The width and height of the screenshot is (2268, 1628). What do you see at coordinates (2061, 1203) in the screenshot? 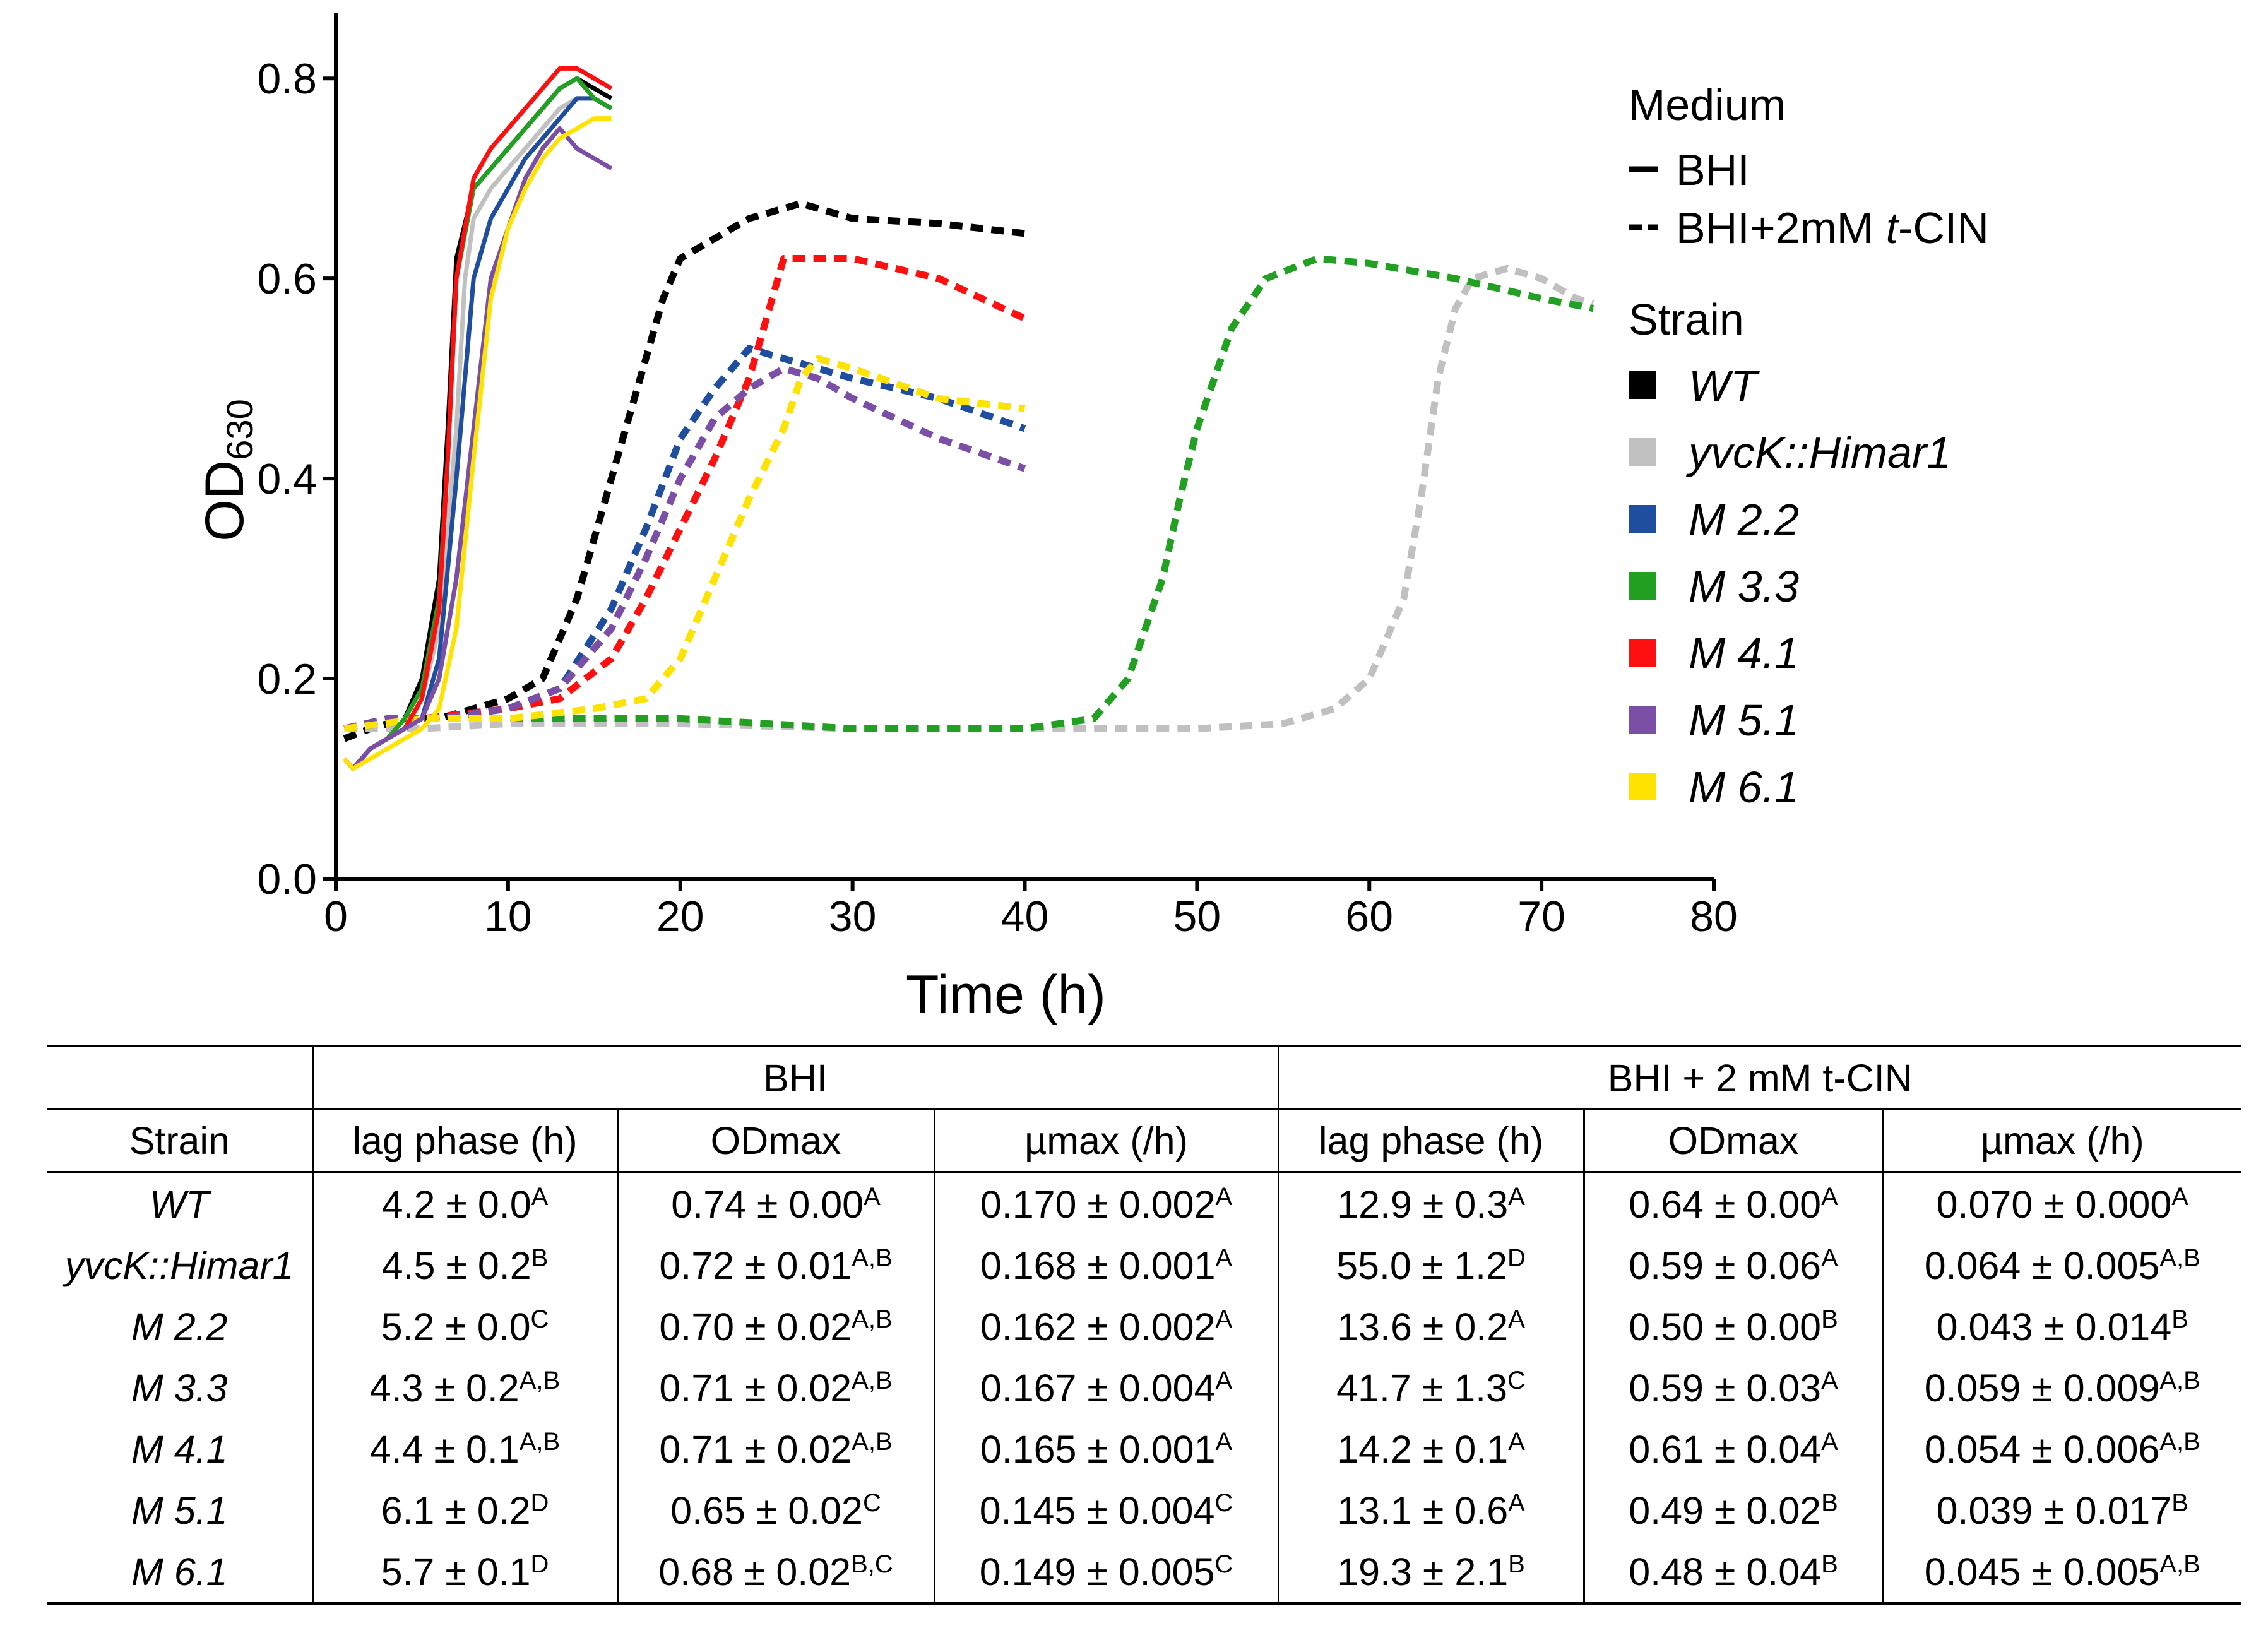
I see `table-cell: 0.070 ± 0.000A` at bounding box center [2061, 1203].